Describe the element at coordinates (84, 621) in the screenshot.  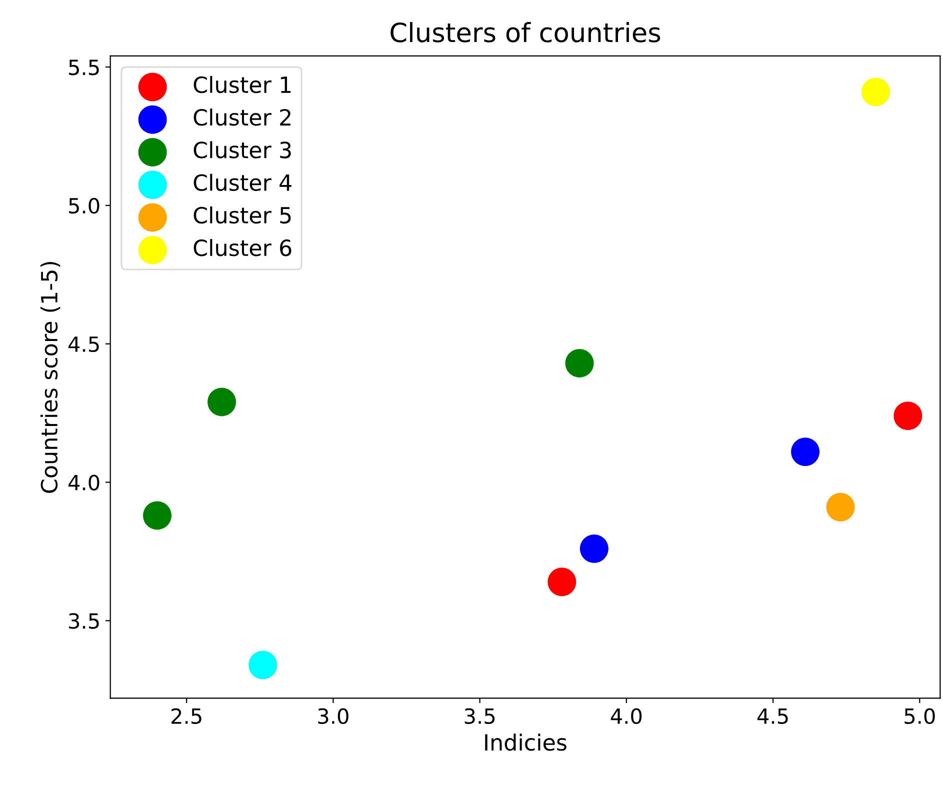
I see `y-tick-label: 3.5` at that location.